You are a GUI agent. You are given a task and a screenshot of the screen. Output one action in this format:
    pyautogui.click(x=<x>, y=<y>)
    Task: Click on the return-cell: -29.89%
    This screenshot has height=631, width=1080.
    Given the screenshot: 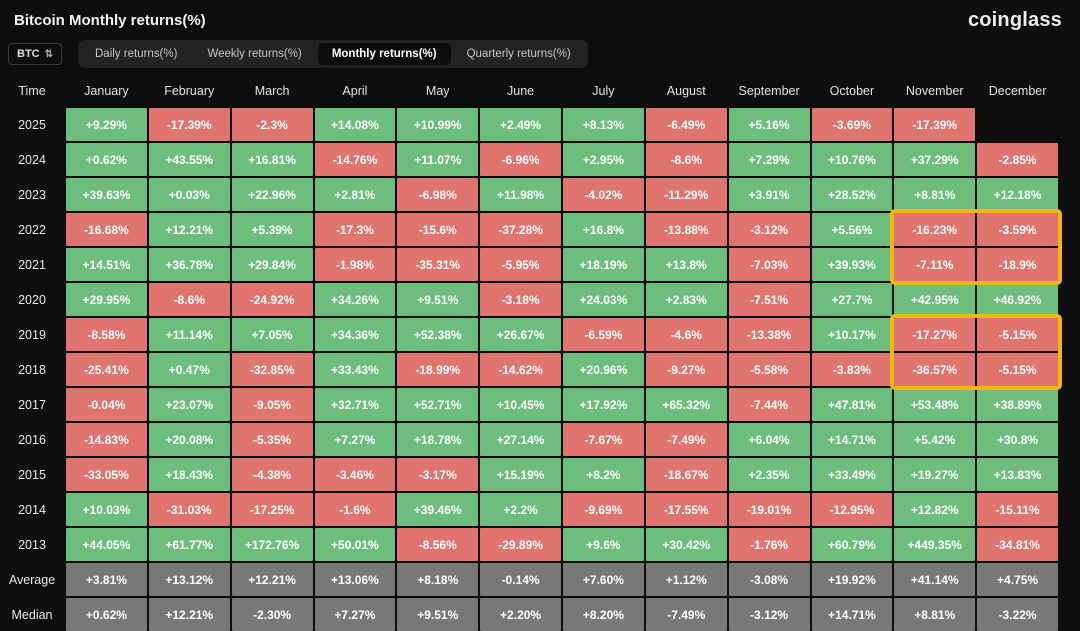 What is the action you would take?
    pyautogui.click(x=520, y=544)
    